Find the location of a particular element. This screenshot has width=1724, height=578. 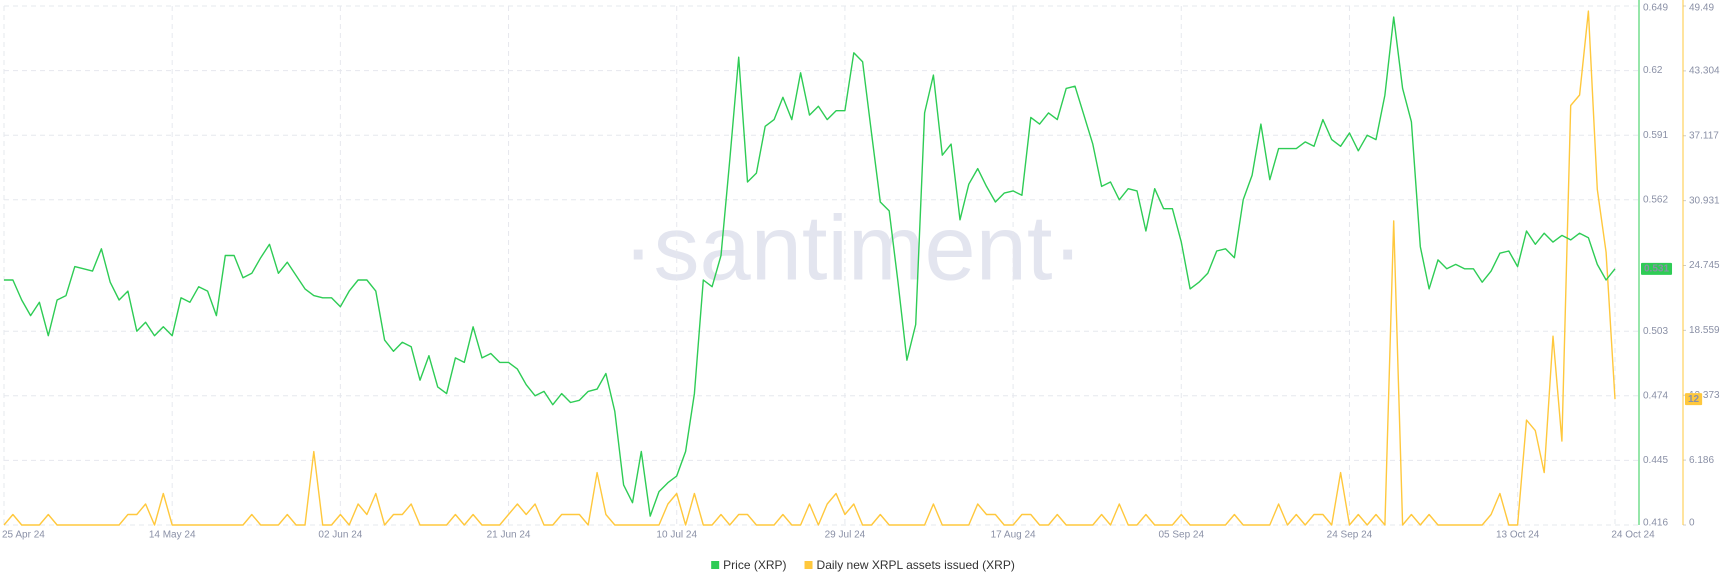

y-tick-label: 0.649 is located at coordinates (1655, 8).